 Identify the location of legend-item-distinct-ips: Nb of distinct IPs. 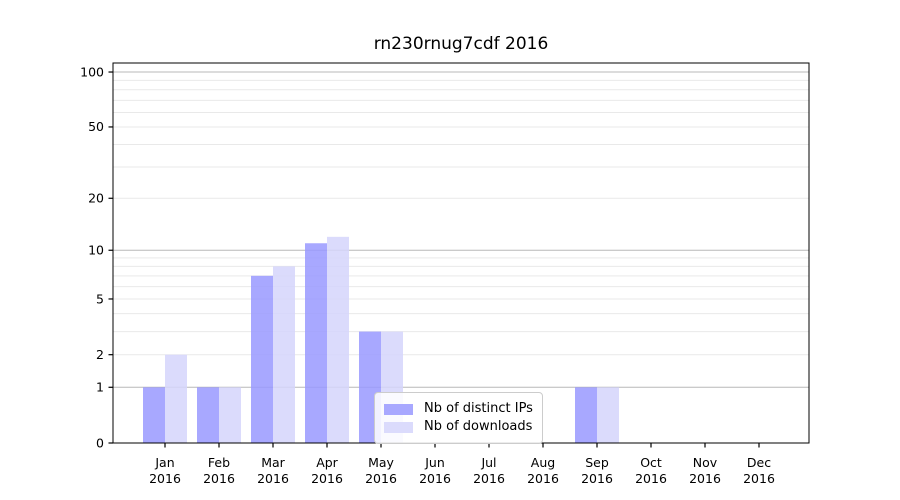
(458, 409).